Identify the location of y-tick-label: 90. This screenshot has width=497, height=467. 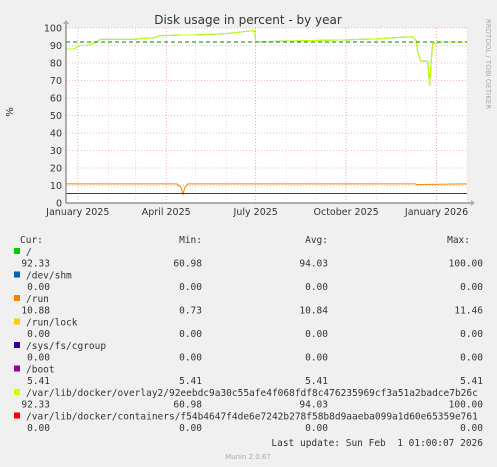
(56, 46).